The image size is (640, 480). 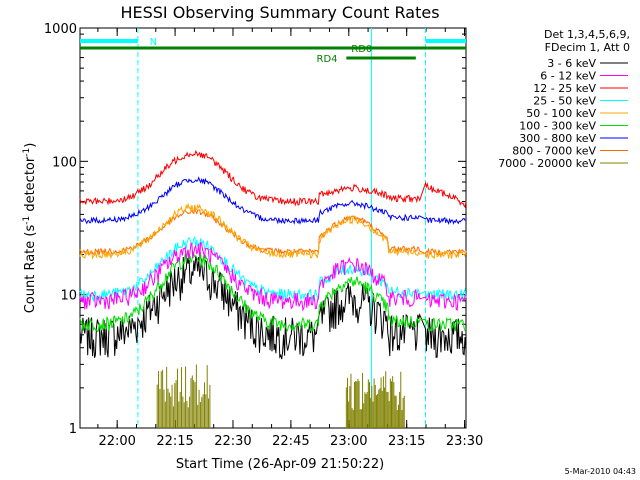 What do you see at coordinates (30, 145) in the screenshot?
I see `y-axis-label-part3: )` at bounding box center [30, 145].